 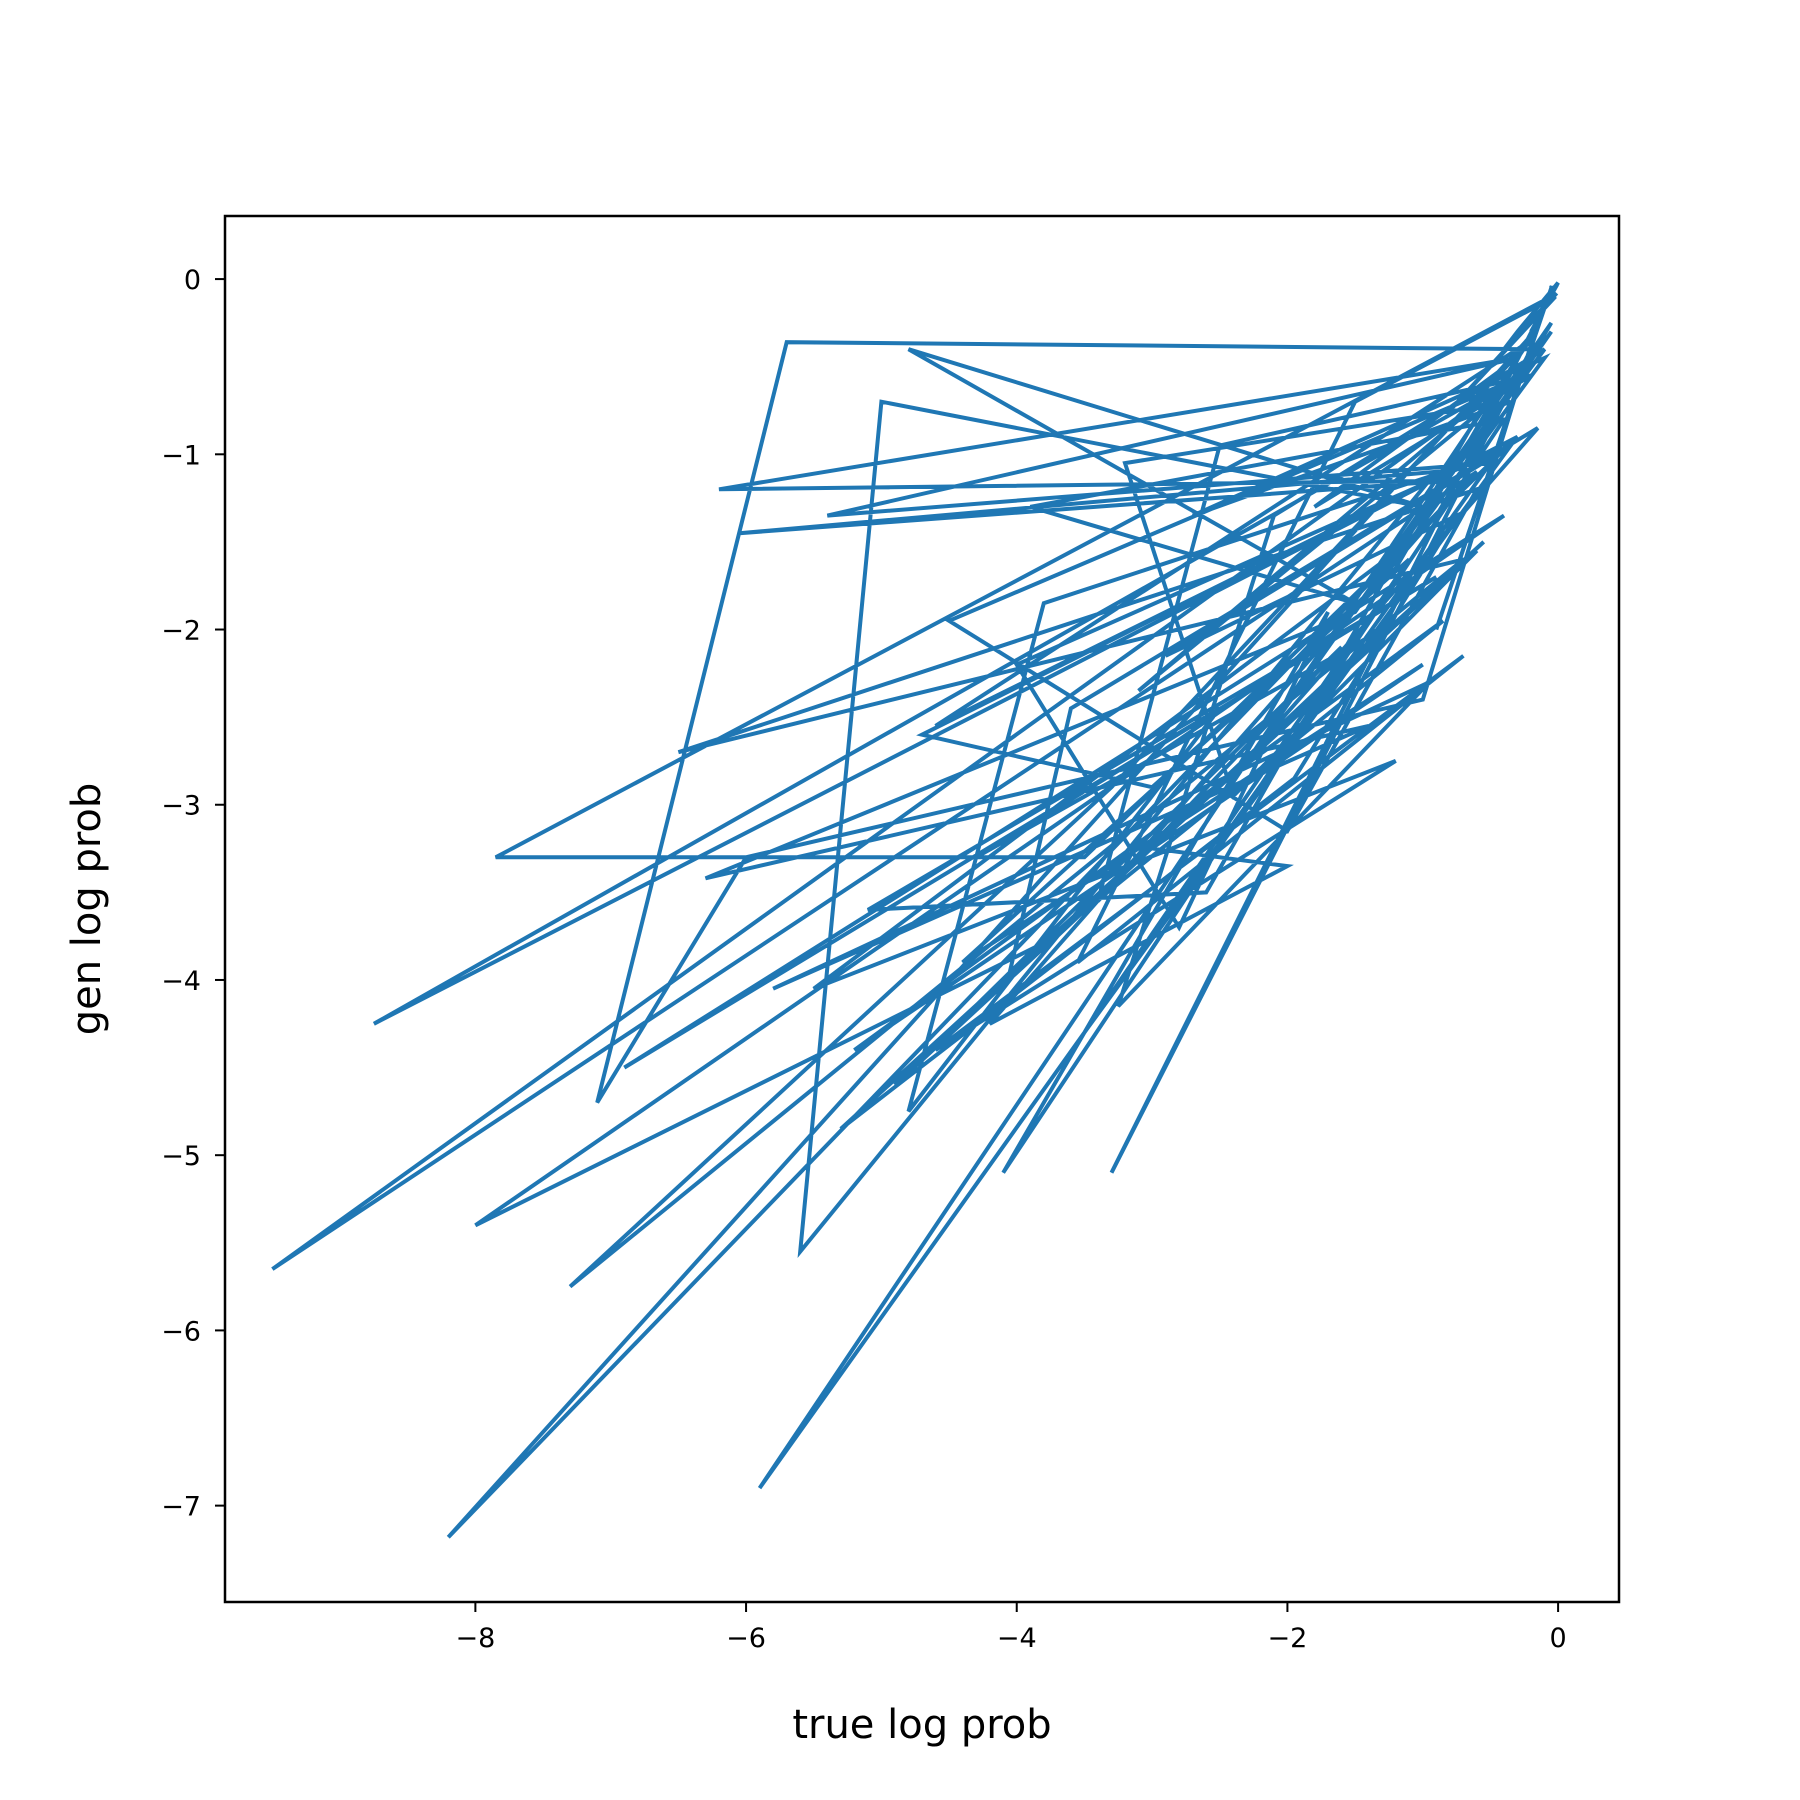 I want to click on x-axis-label: true log prob, so click(x=921, y=1725).